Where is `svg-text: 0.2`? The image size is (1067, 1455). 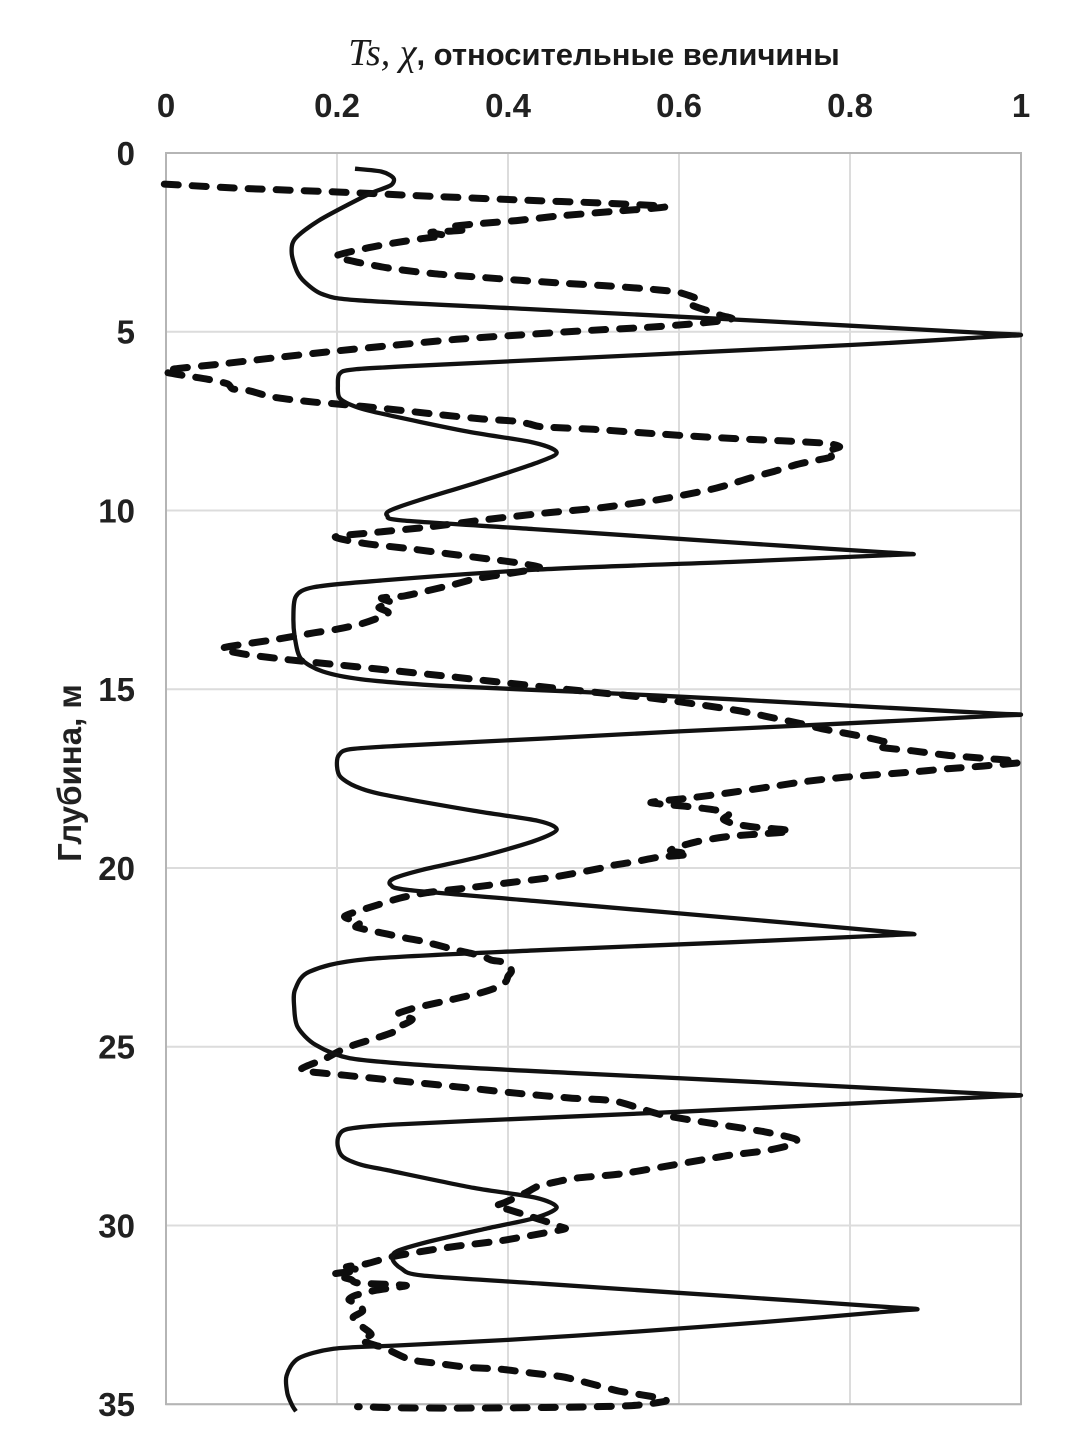
svg-text: 0.2 is located at coordinates (337, 105).